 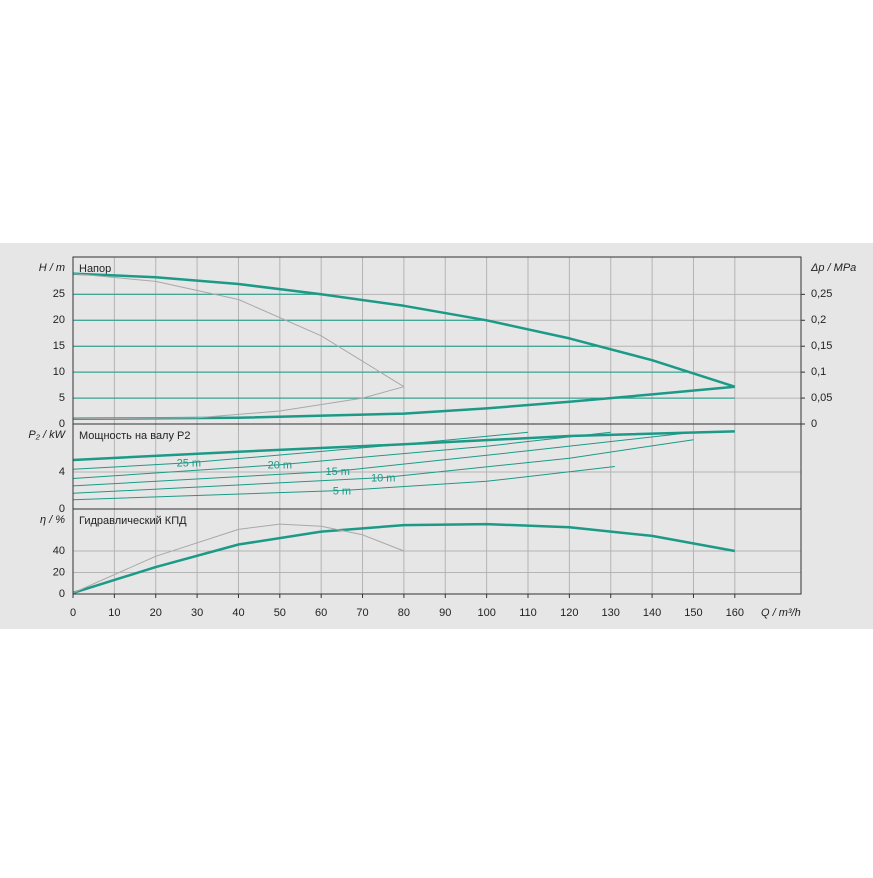 What do you see at coordinates (781, 613) in the screenshot?
I see `x-axis-label: Q / m³/h` at bounding box center [781, 613].